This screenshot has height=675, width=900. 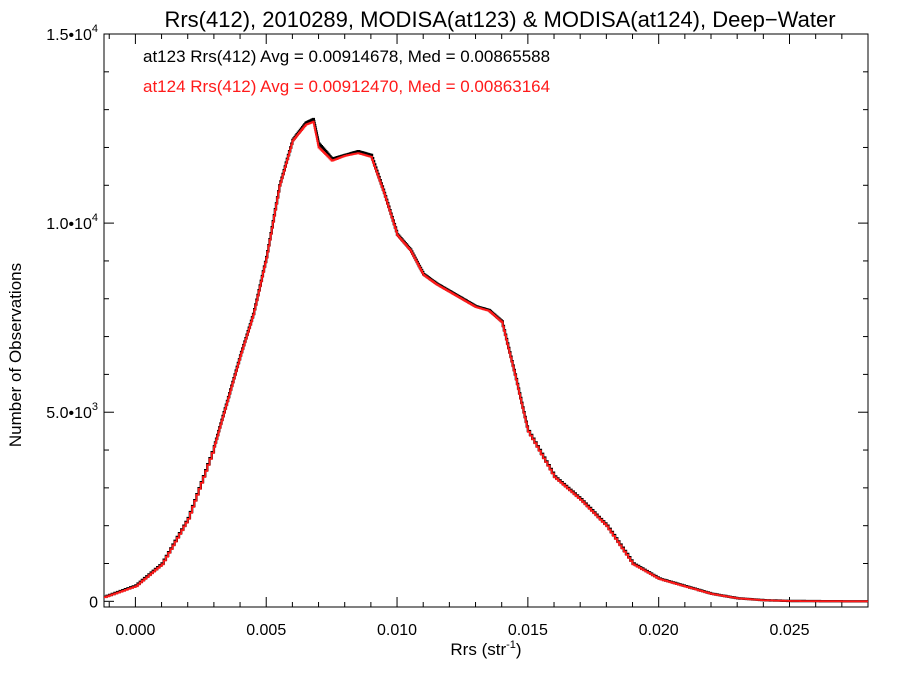 I want to click on y-tick-label-base: 1.5•10, so click(x=69, y=35).